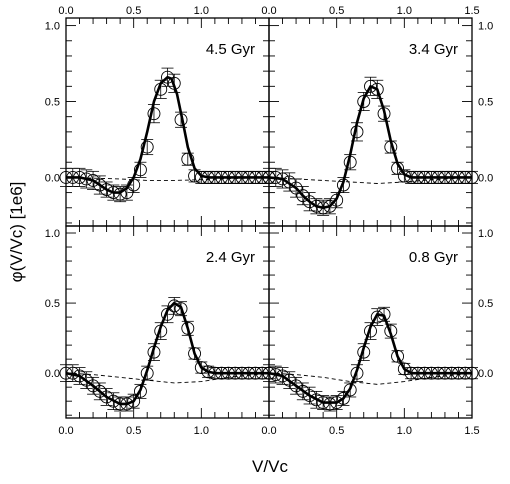 The image size is (510, 484). What do you see at coordinates (230, 257) in the screenshot?
I see `panel-label: 2.4 Gyr` at bounding box center [230, 257].